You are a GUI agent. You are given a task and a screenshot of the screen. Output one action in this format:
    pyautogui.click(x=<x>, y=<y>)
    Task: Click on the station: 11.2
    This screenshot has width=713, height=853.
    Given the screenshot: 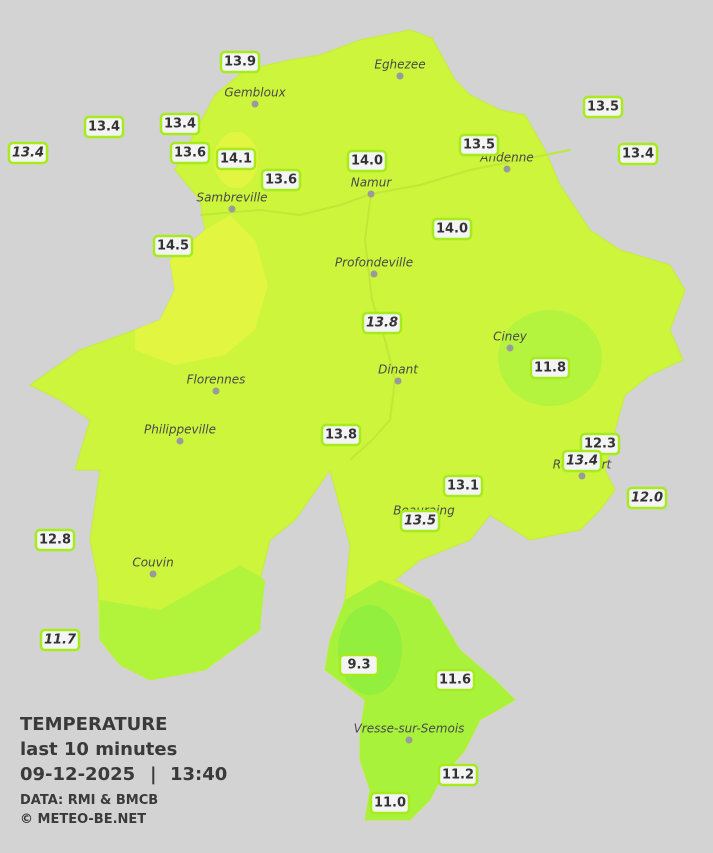 What is the action you would take?
    pyautogui.click(x=458, y=775)
    